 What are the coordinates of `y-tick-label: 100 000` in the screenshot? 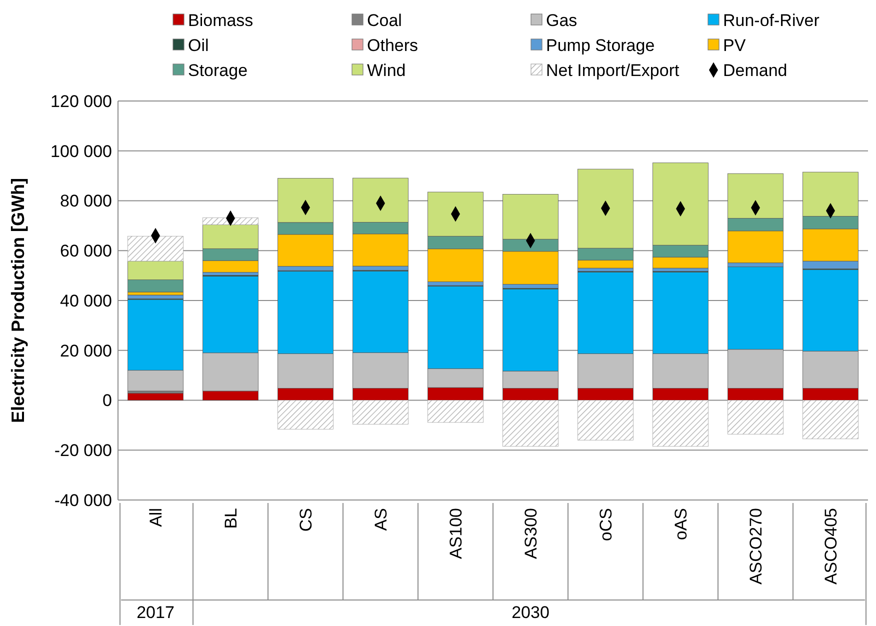 It's located at (81, 151).